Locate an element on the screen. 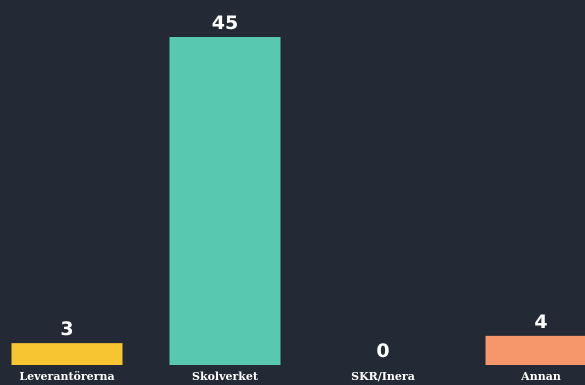 The width and height of the screenshot is (585, 385). value-label-annan: 4 is located at coordinates (540, 322).